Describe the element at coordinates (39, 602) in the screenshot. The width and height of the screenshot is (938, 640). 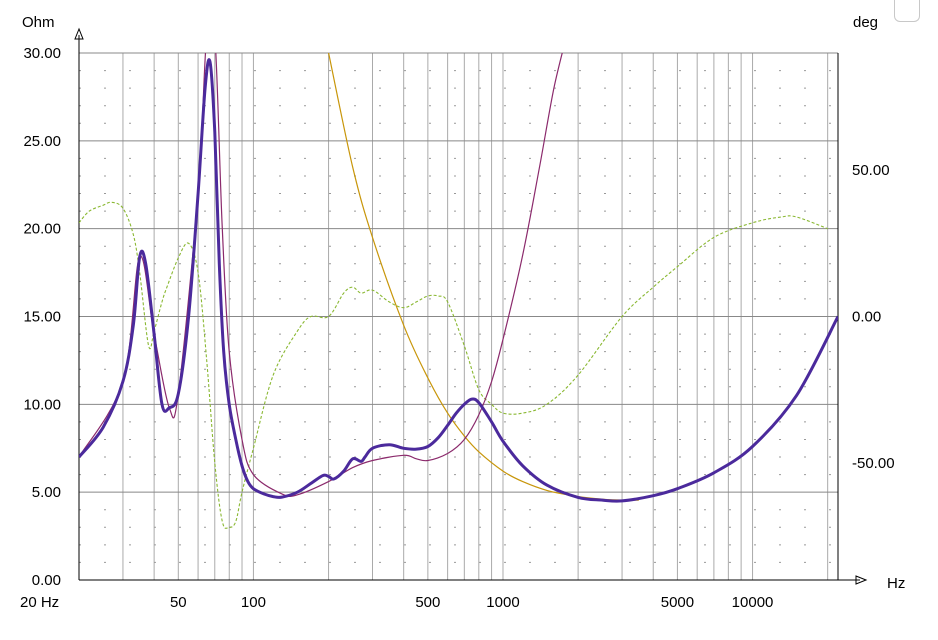
I see `x-tick-label: 20 Hz` at that location.